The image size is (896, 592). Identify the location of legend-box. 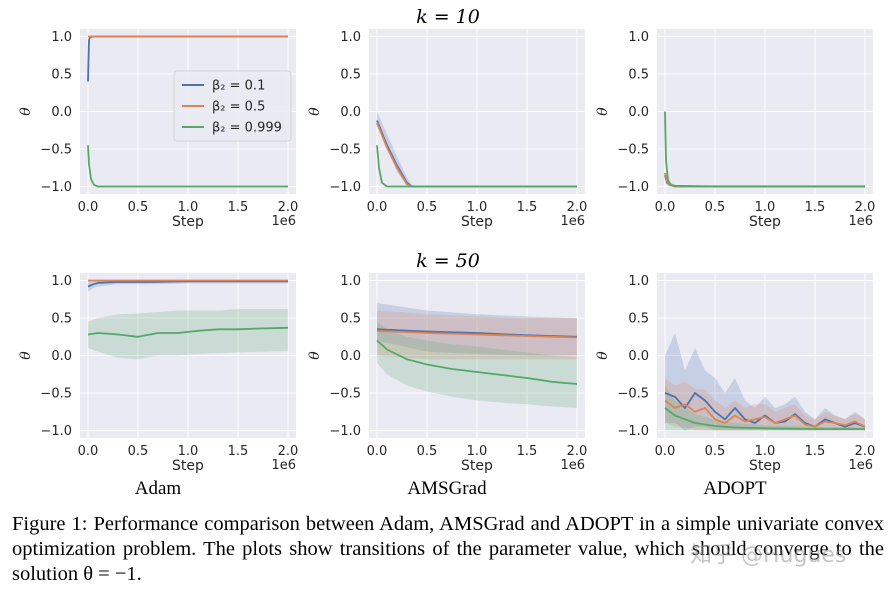
(232, 106).